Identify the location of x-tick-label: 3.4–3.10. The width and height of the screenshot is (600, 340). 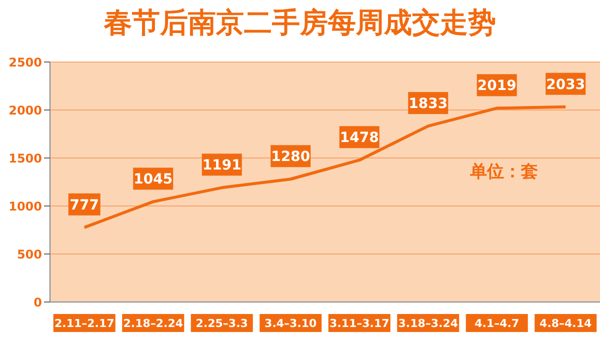
(291, 323).